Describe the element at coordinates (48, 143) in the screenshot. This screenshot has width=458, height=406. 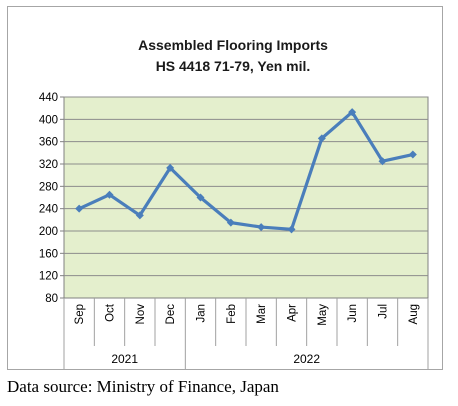
I see `y-tick-label: 360` at that location.